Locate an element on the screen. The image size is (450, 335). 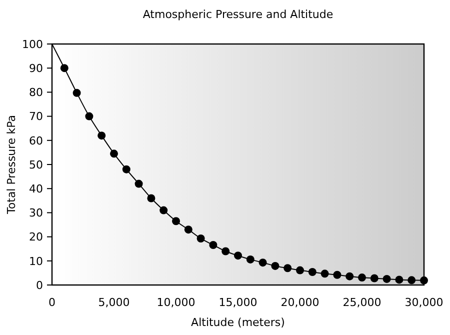
y-tick-label: 10 is located at coordinates (36, 261).